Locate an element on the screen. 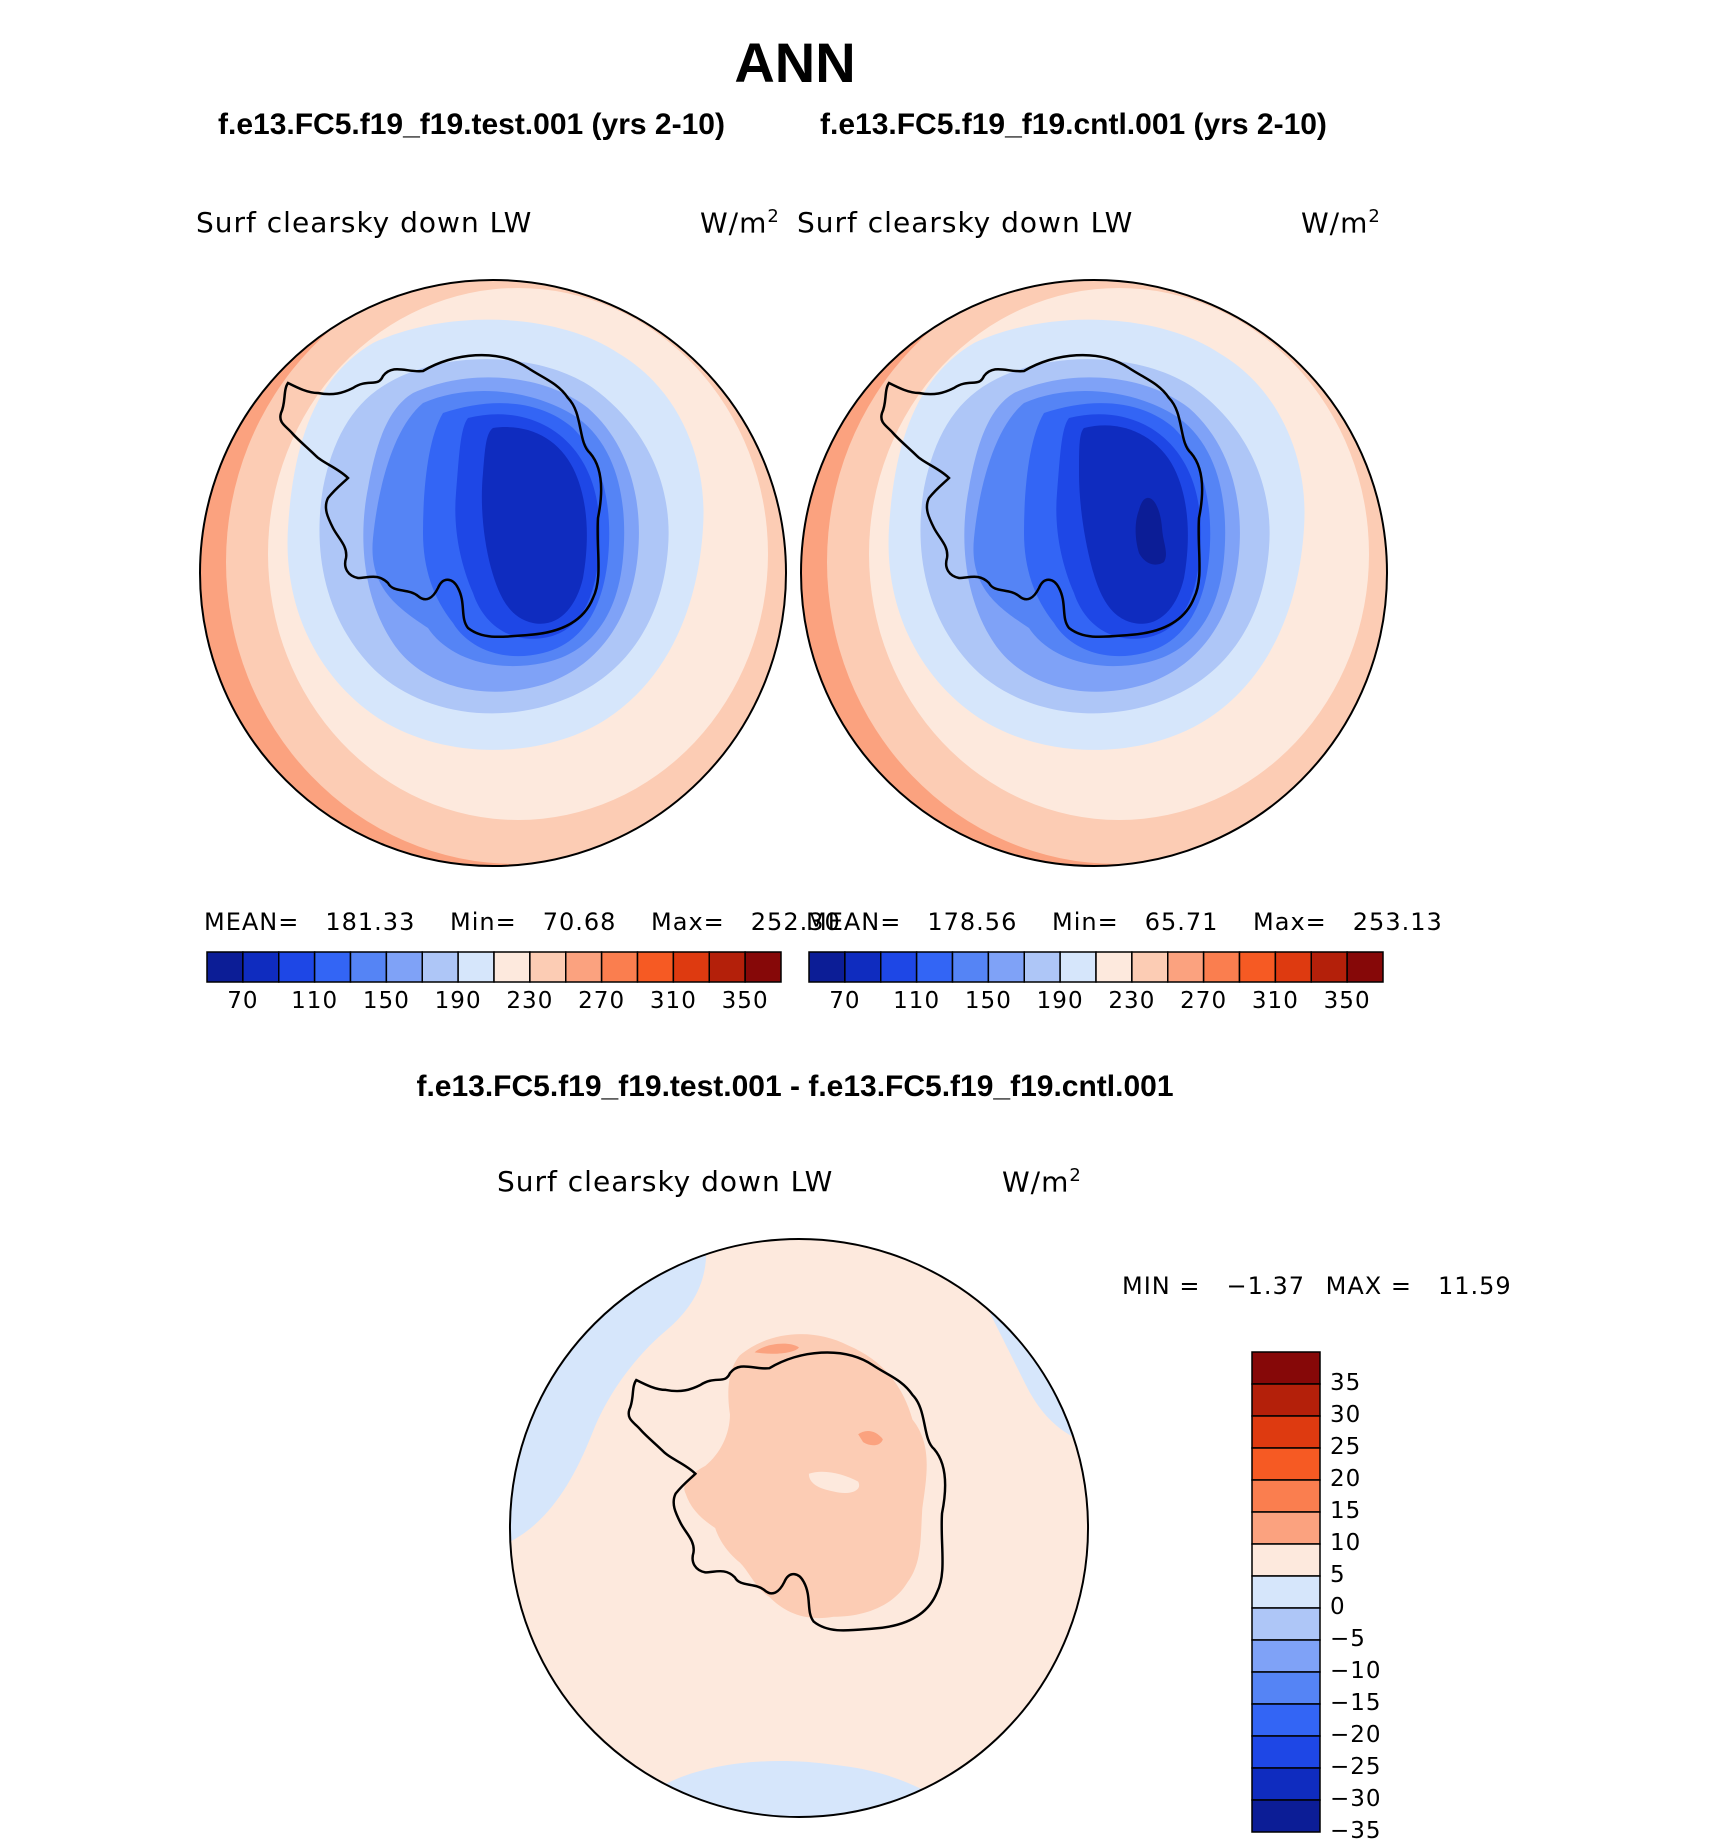  control-case-title: f.e13.FC5.f19_f19.cntl.001 (yrs 2-10) is located at coordinates (1073, 124).